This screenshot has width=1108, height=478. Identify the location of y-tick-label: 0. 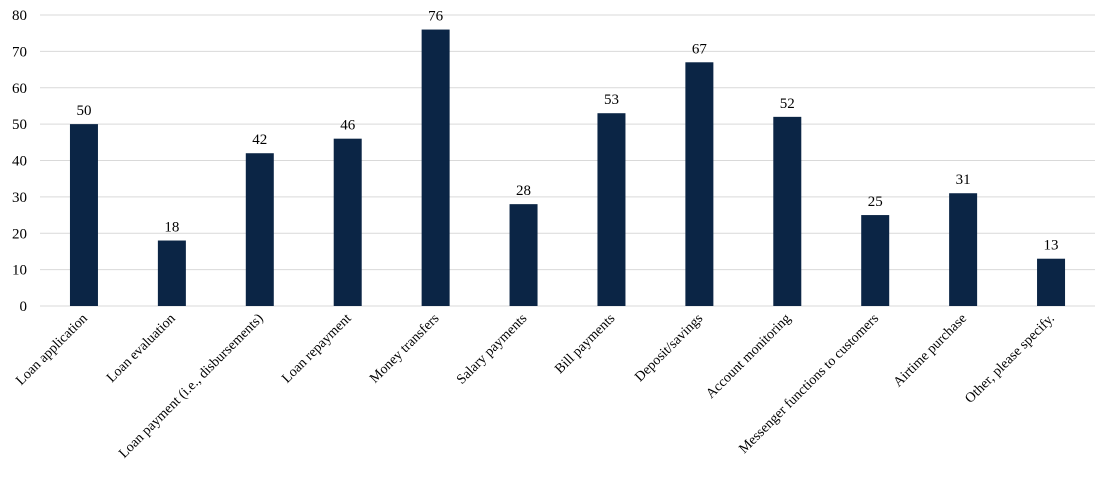
(24, 307).